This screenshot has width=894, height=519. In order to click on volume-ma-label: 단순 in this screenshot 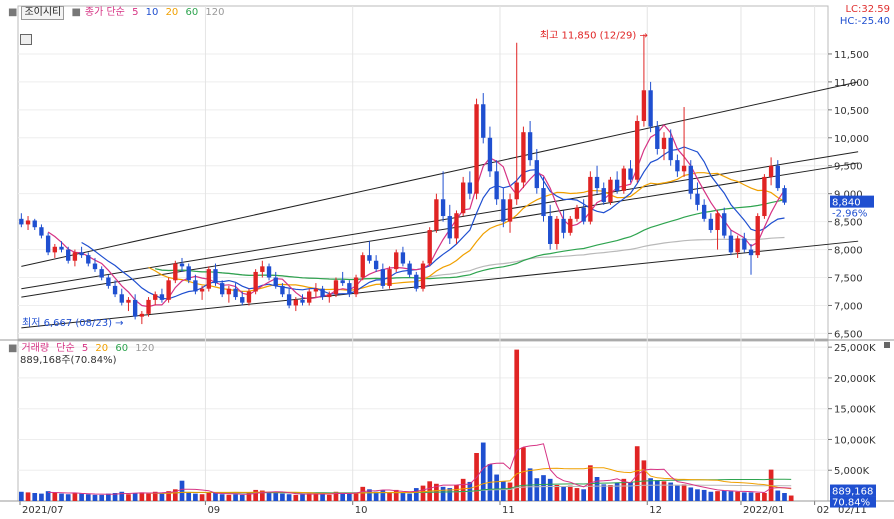, I will do `click(65, 348)`.